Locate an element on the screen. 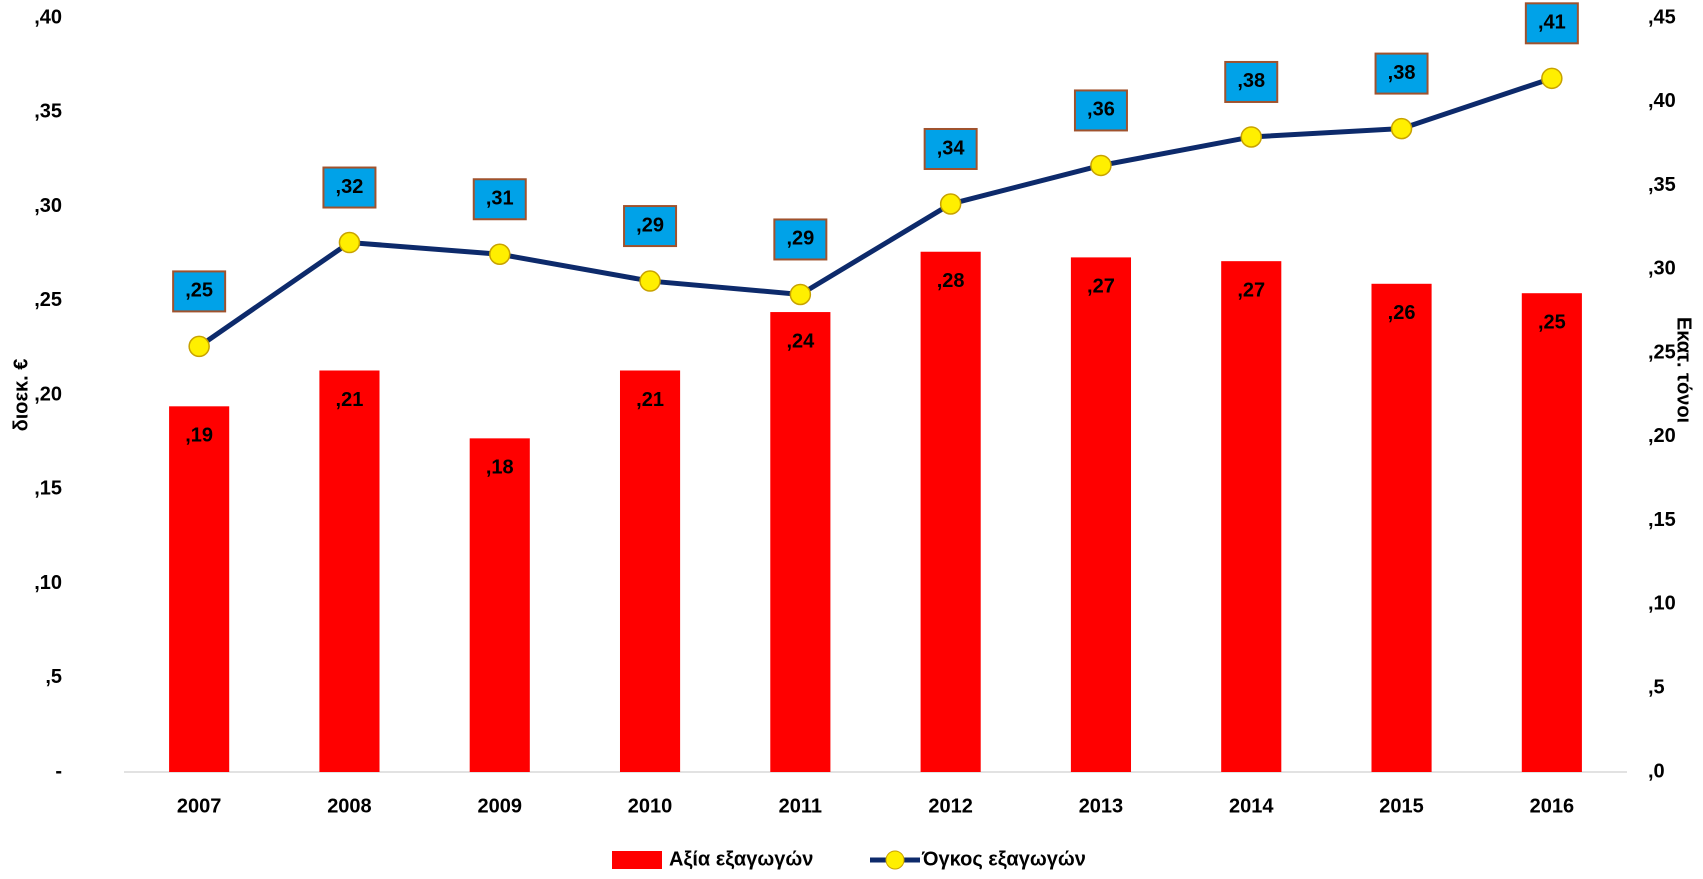 This screenshot has width=1703, height=879. y2-axis-title: Εκατ. τόνοι is located at coordinates (1684, 370).